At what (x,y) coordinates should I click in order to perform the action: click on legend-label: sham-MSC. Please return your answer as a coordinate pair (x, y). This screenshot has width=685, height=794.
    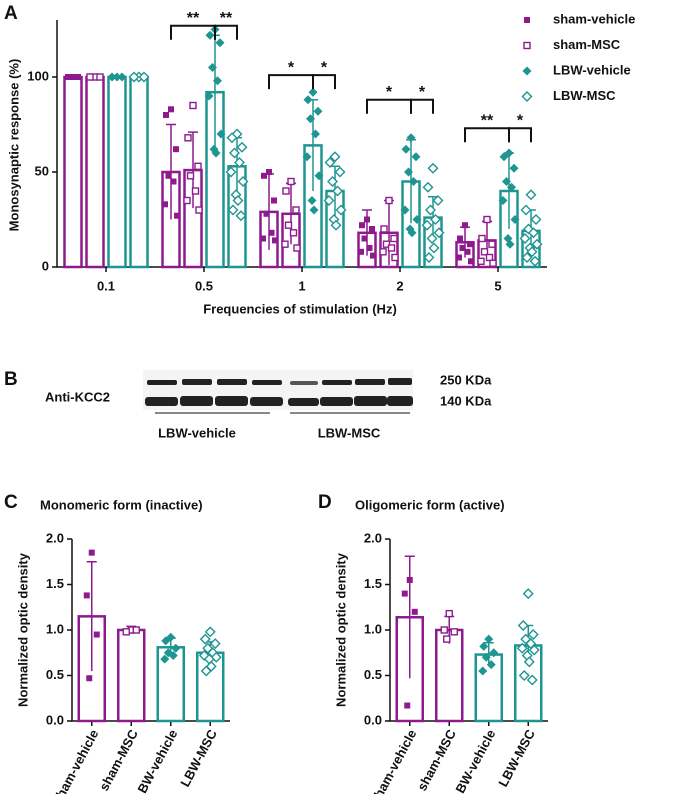
    Looking at the image, I should click on (587, 44).